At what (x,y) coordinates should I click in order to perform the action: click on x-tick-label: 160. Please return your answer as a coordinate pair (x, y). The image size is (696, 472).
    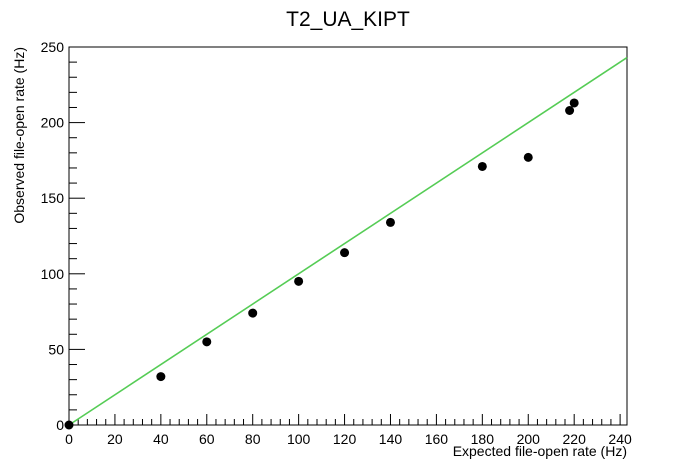
    Looking at the image, I should click on (437, 439).